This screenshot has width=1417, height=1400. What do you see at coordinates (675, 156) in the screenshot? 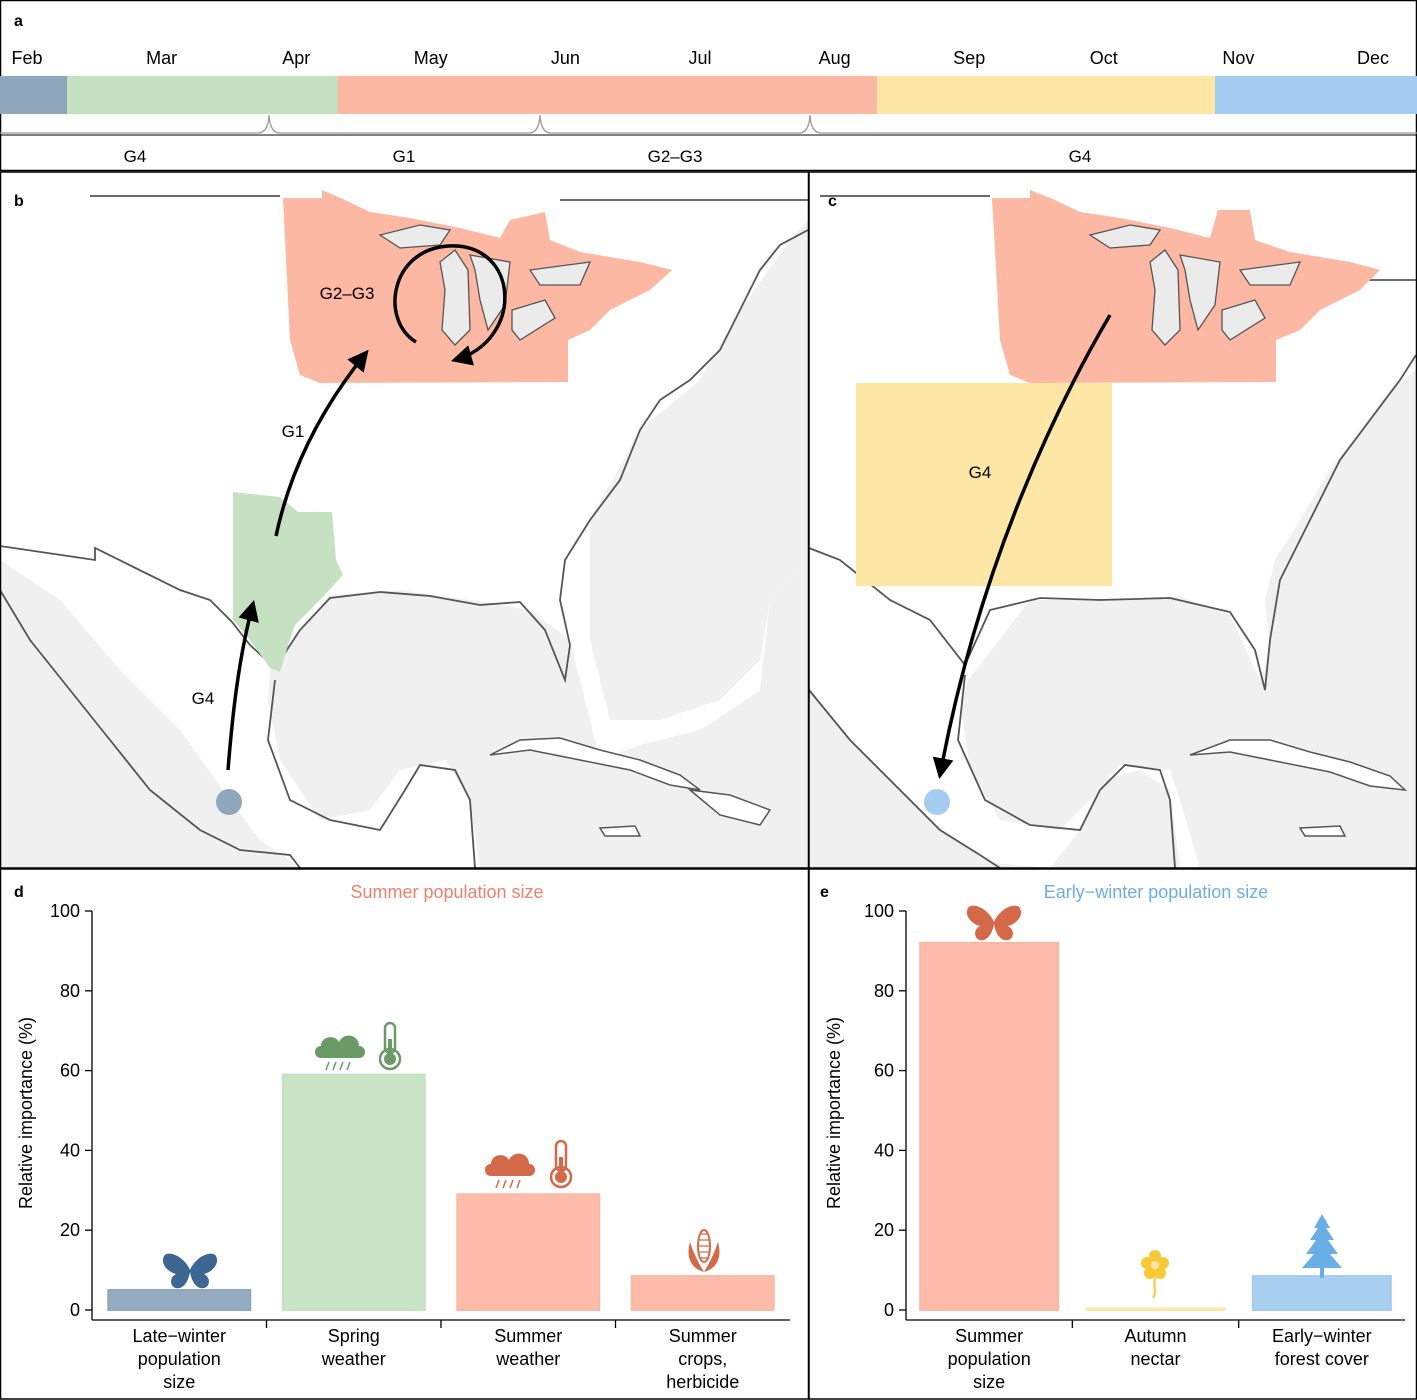
I see `generation-label: G2–G3` at bounding box center [675, 156].